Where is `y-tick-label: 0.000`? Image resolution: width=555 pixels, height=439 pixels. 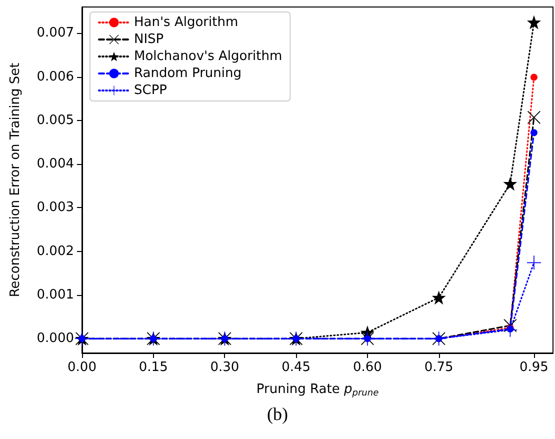
y-tick-label: 0.000 is located at coordinates (55, 338).